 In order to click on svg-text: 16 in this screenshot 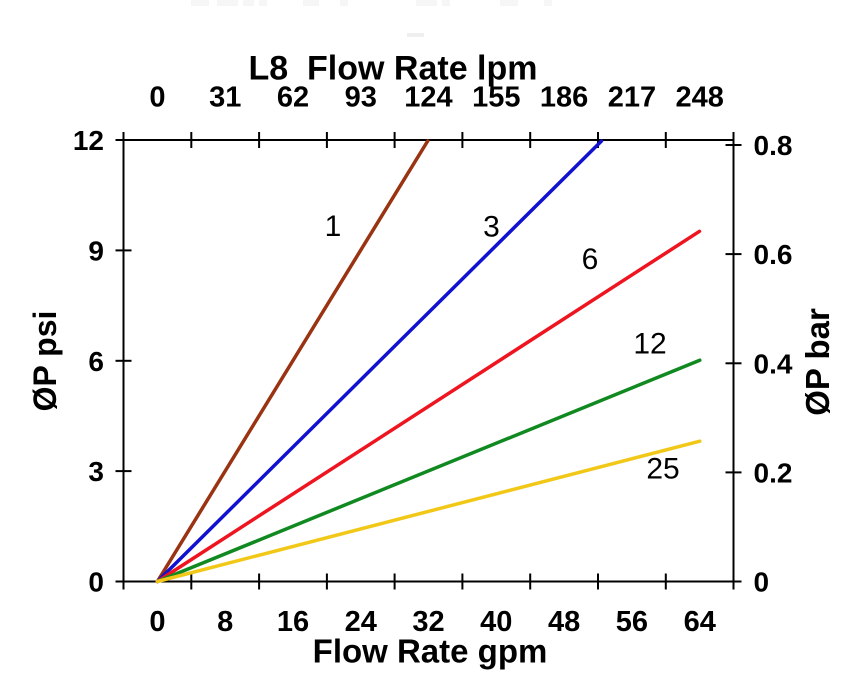, I will do `click(293, 622)`.